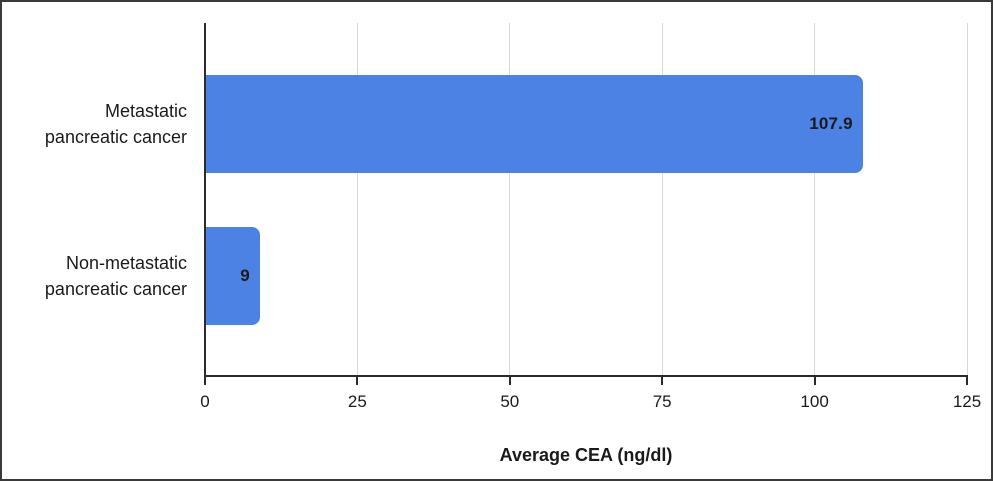  What do you see at coordinates (94, 124) in the screenshot?
I see `category-label: Metastatic pancreatic cancer` at bounding box center [94, 124].